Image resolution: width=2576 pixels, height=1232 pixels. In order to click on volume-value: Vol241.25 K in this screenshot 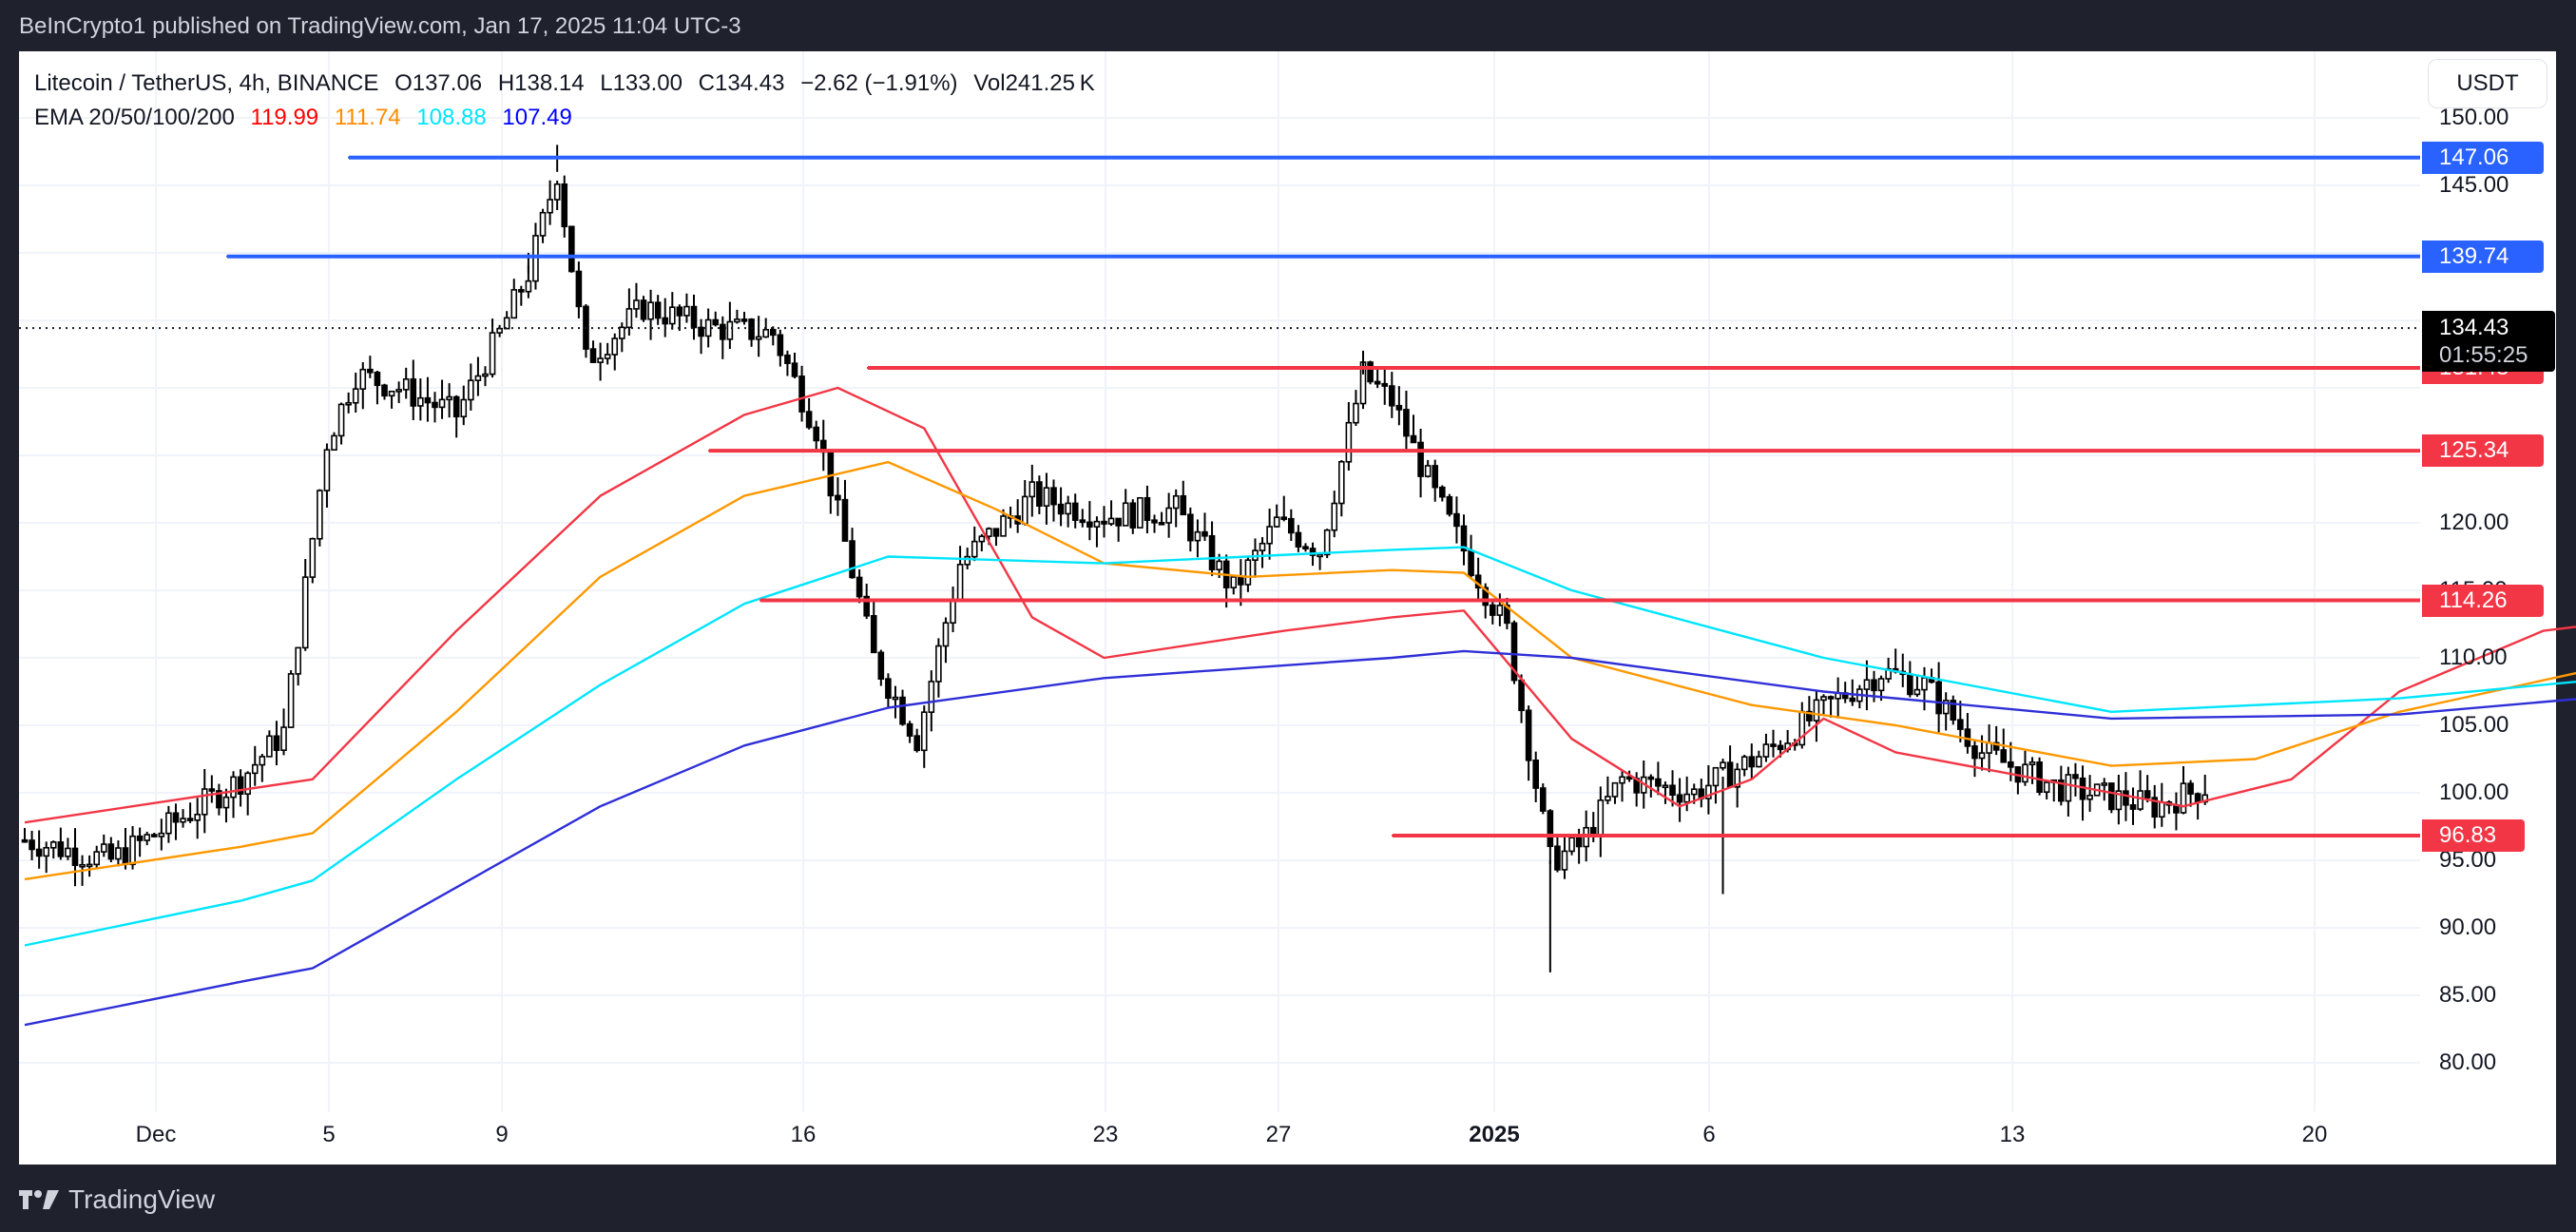, I will do `click(1034, 83)`.